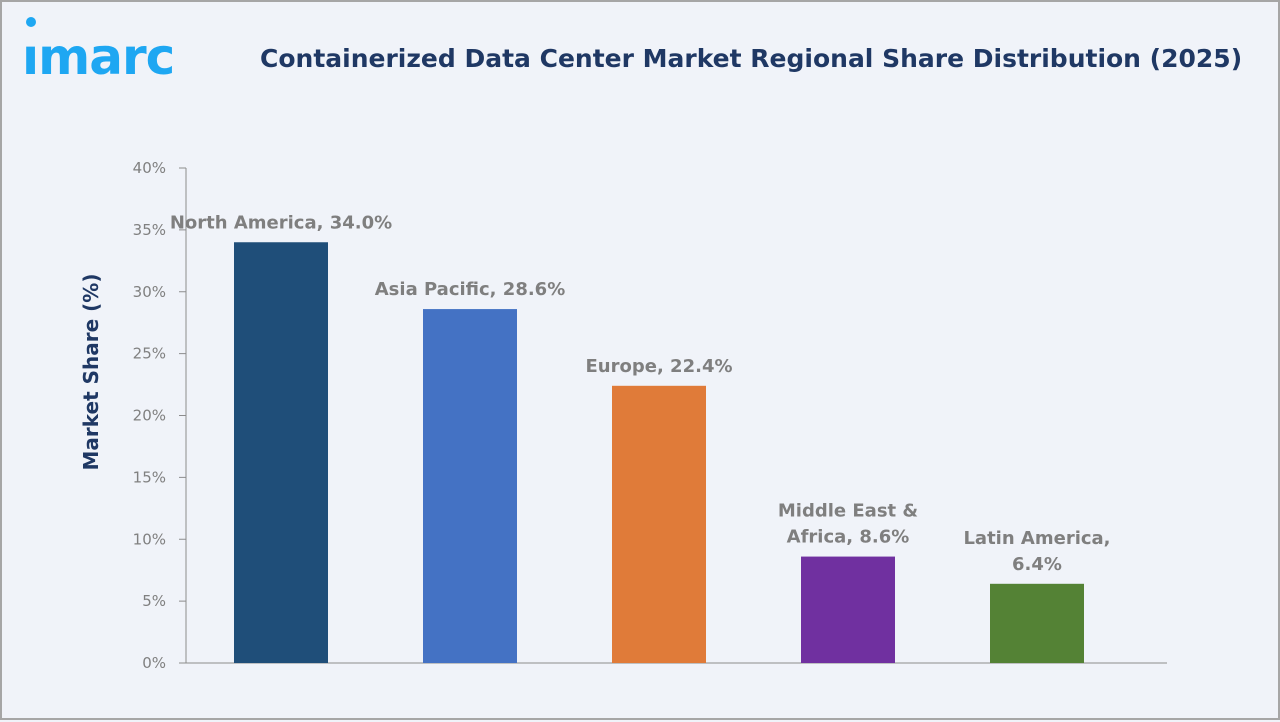  What do you see at coordinates (848, 537) in the screenshot?
I see `data-label: Africa, 8.6%` at bounding box center [848, 537].